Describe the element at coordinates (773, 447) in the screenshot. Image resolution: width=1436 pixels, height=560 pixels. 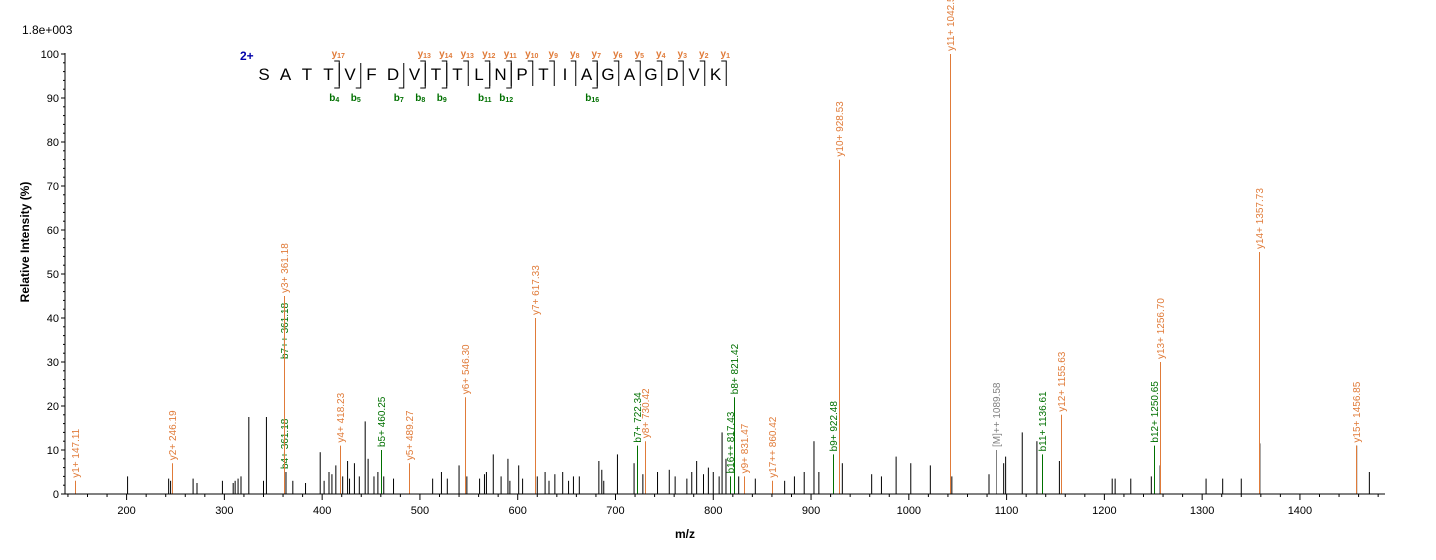
I see `peak-label: y17++ 860.42` at that location.